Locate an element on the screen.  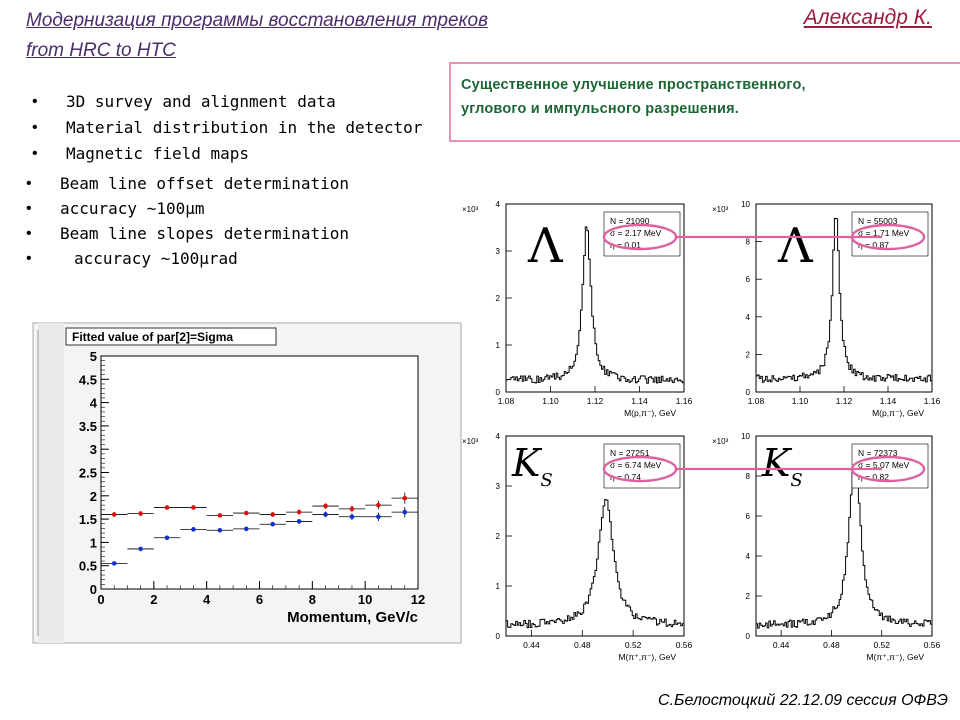
chart-title-box is located at coordinates (171, 336).